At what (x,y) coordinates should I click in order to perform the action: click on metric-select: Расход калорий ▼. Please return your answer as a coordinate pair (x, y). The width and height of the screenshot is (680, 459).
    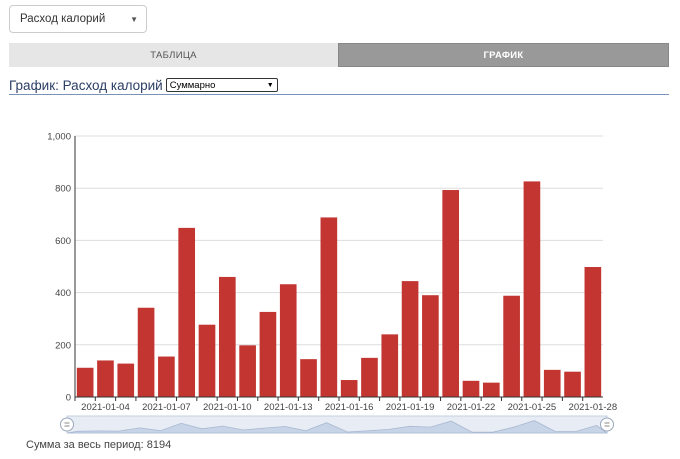
    Looking at the image, I should click on (78, 19).